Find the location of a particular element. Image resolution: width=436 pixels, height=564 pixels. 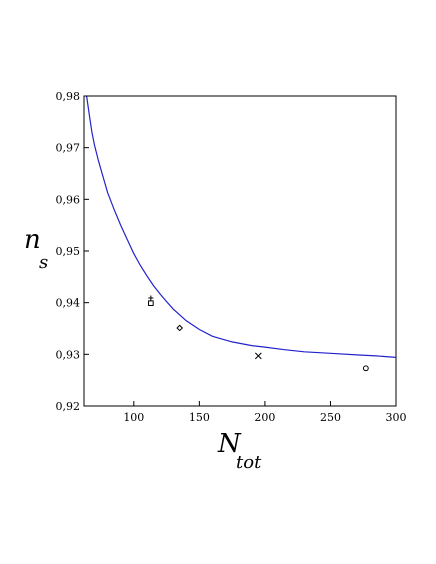

x-tick-label: 300 is located at coordinates (396, 417).